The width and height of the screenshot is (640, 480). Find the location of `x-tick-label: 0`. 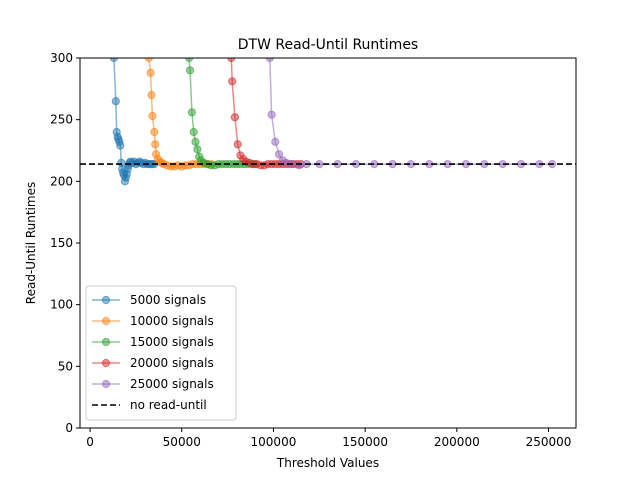

x-tick-label: 0 is located at coordinates (90, 442).